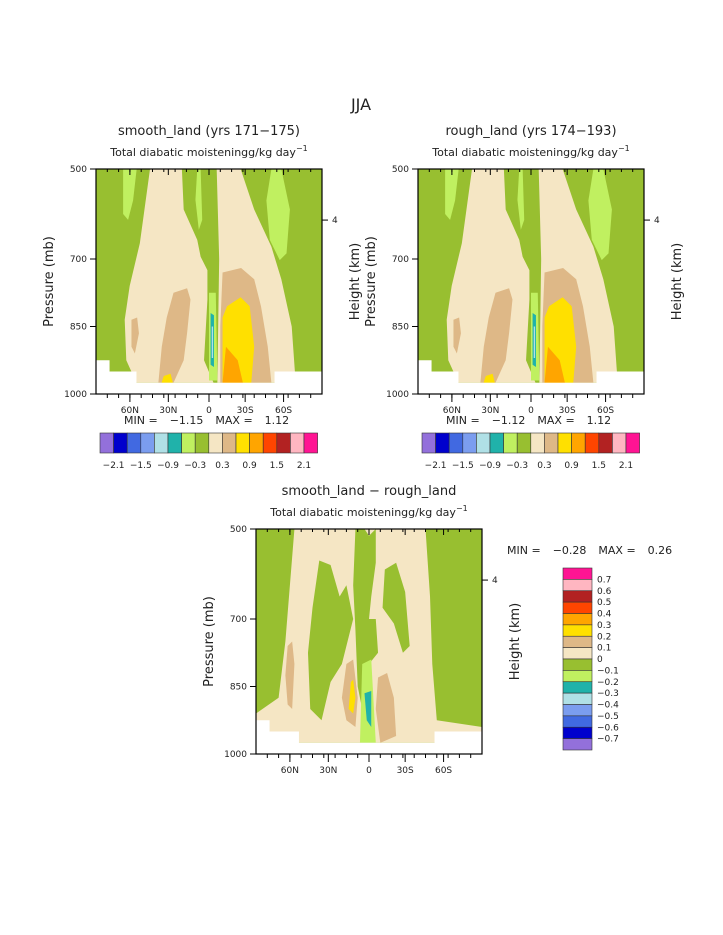  I want to click on min-max-readout: MIN = −1.15 MAX = 1.12, so click(206, 420).